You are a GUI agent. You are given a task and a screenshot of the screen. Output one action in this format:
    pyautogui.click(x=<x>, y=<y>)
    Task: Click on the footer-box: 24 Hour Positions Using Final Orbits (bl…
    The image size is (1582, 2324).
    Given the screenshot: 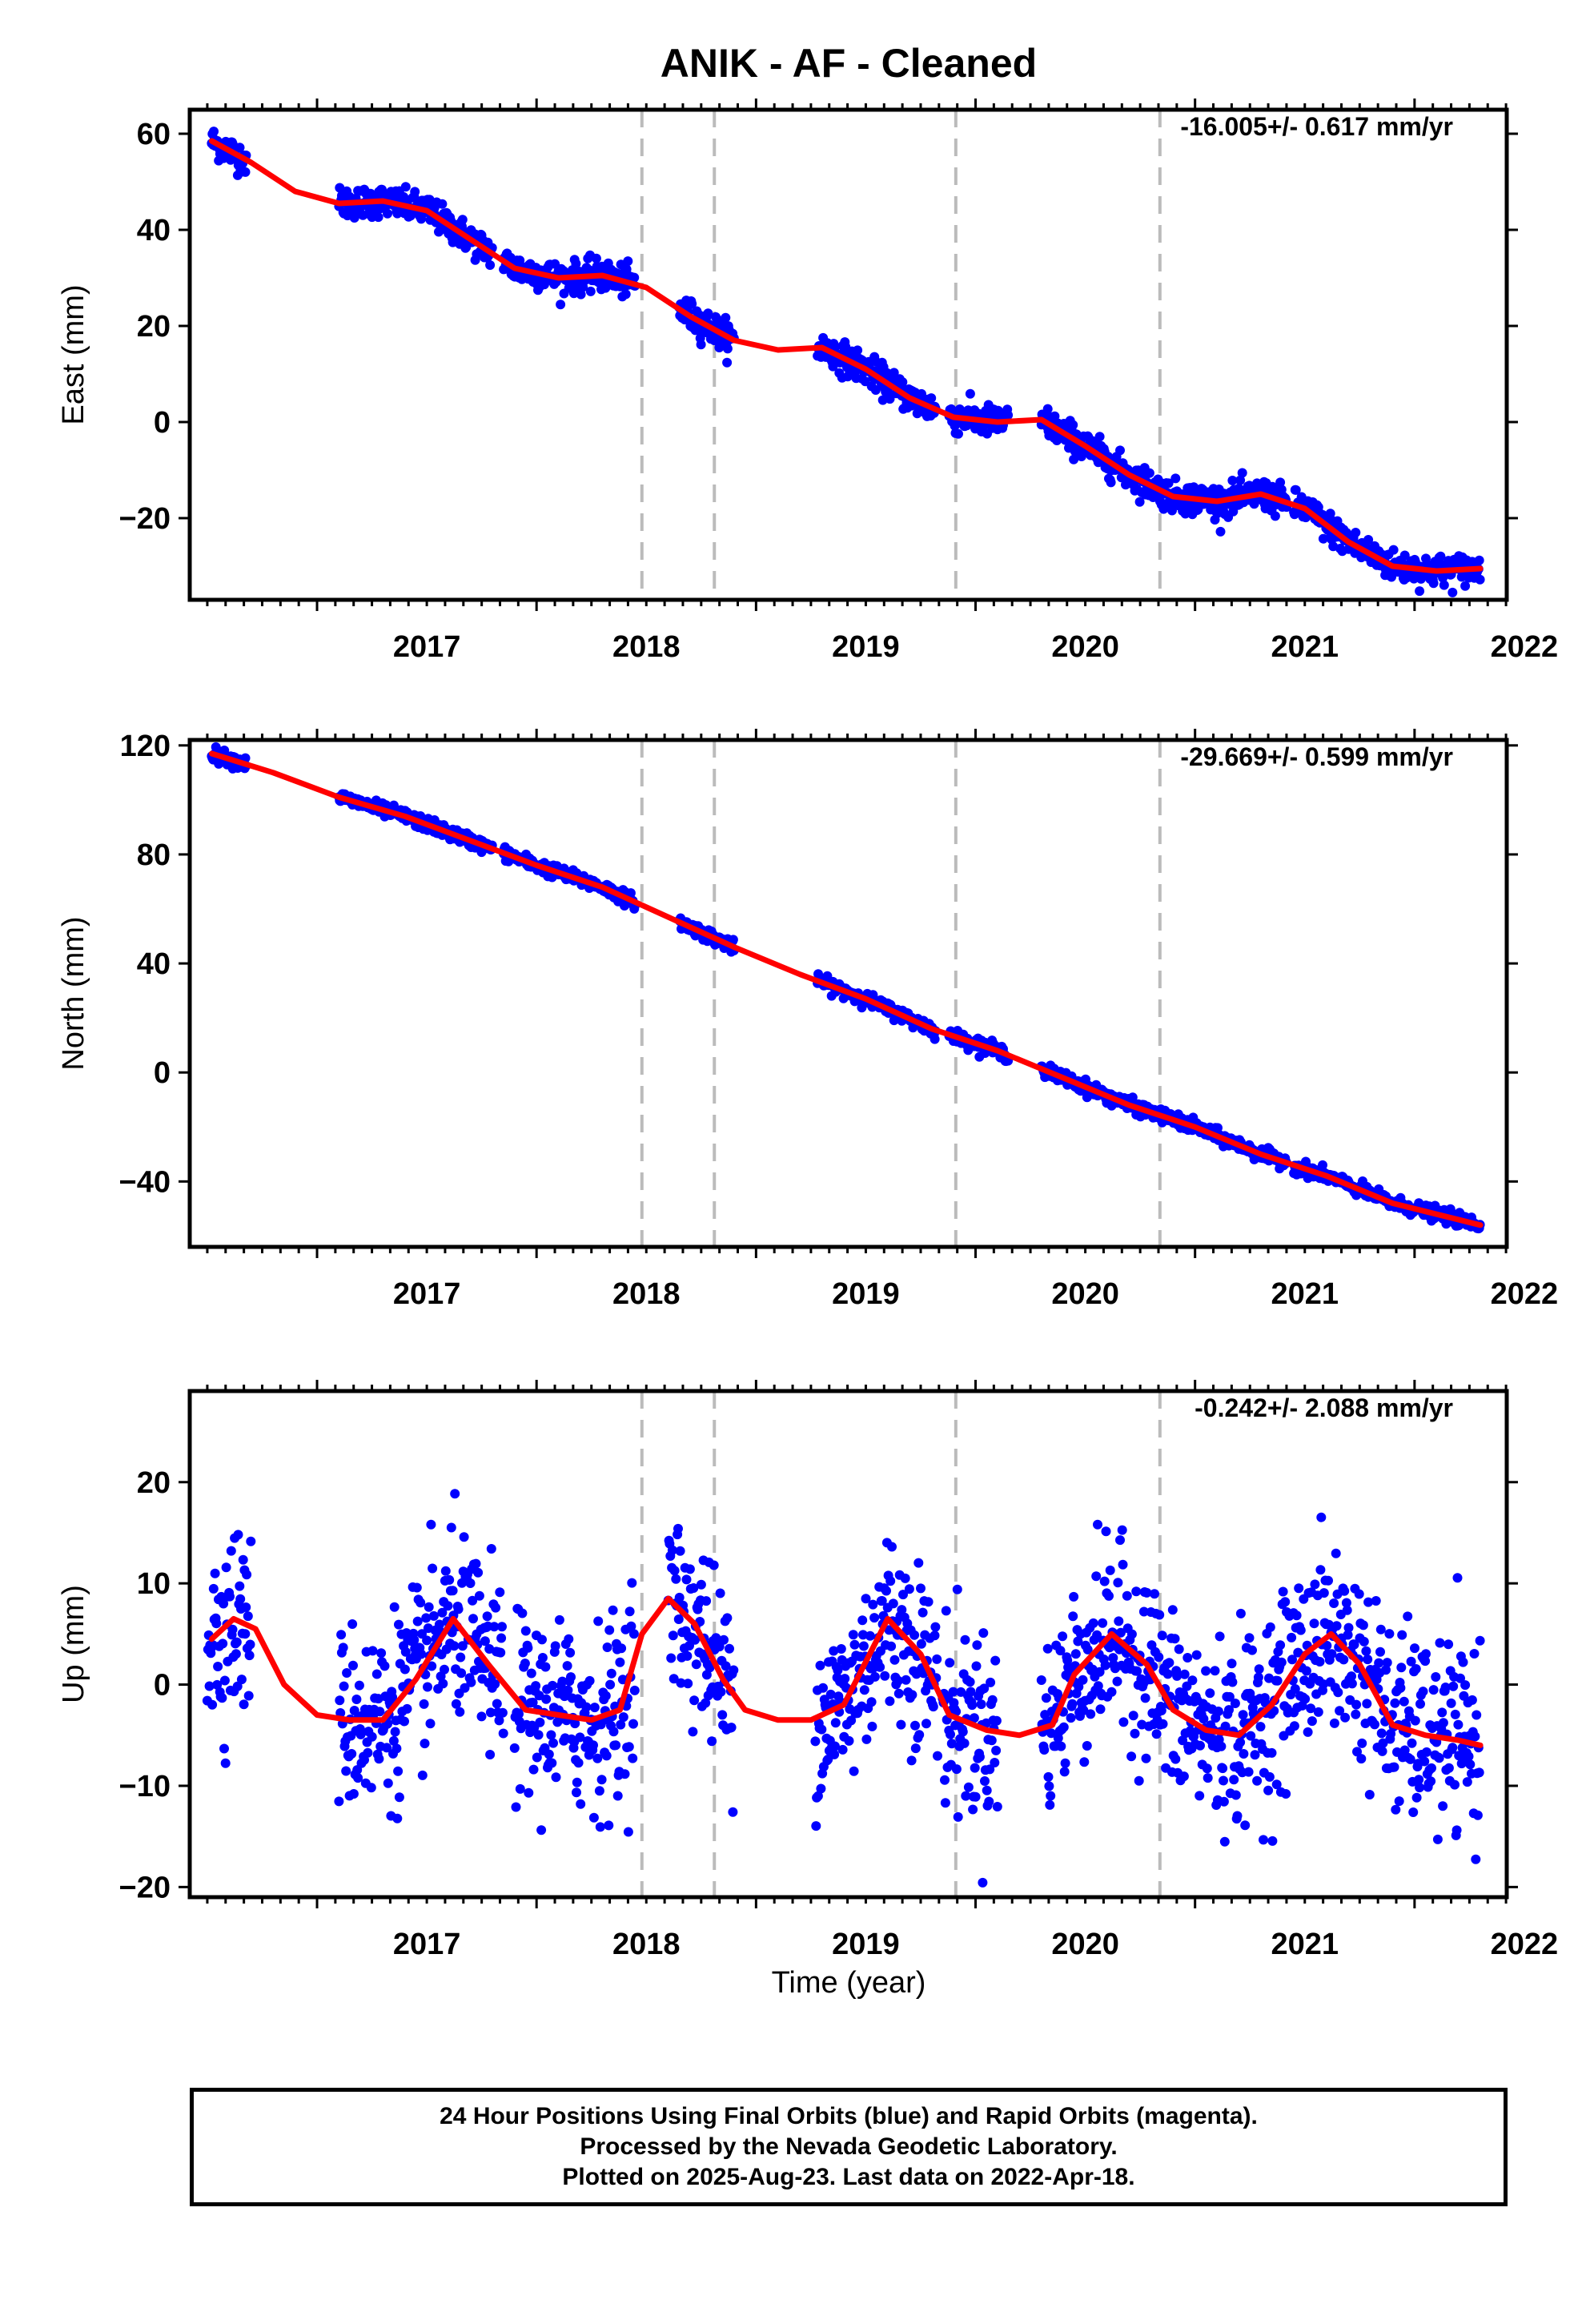 What is the action you would take?
    pyautogui.click(x=849, y=2147)
    